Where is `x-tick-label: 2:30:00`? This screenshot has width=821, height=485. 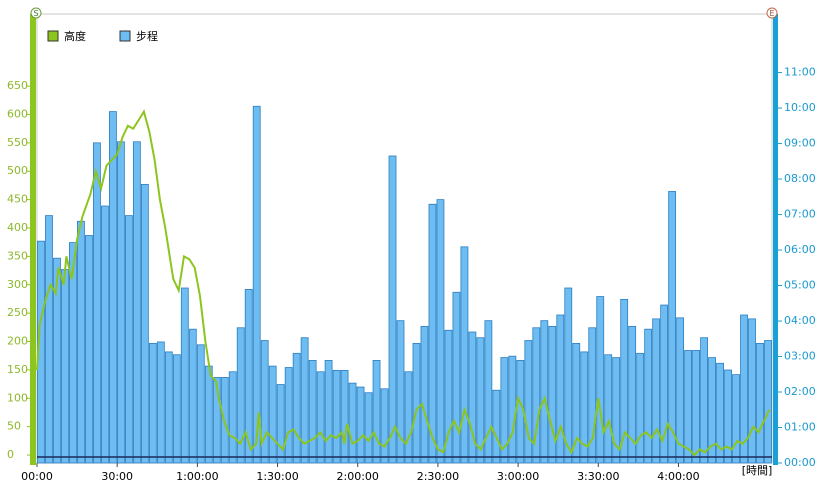
x-tick-label: 2:30:00 is located at coordinates (438, 476).